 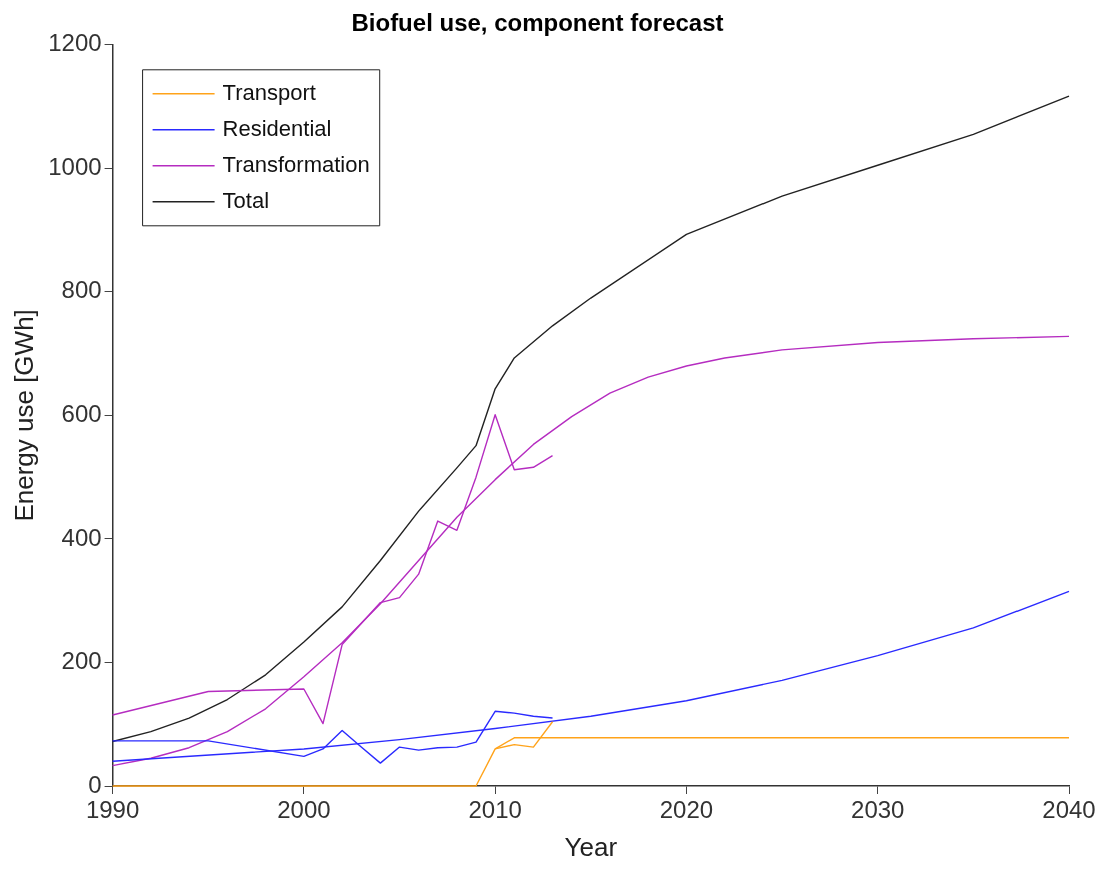 I want to click on y-tick-label: 800, so click(x=81, y=290).